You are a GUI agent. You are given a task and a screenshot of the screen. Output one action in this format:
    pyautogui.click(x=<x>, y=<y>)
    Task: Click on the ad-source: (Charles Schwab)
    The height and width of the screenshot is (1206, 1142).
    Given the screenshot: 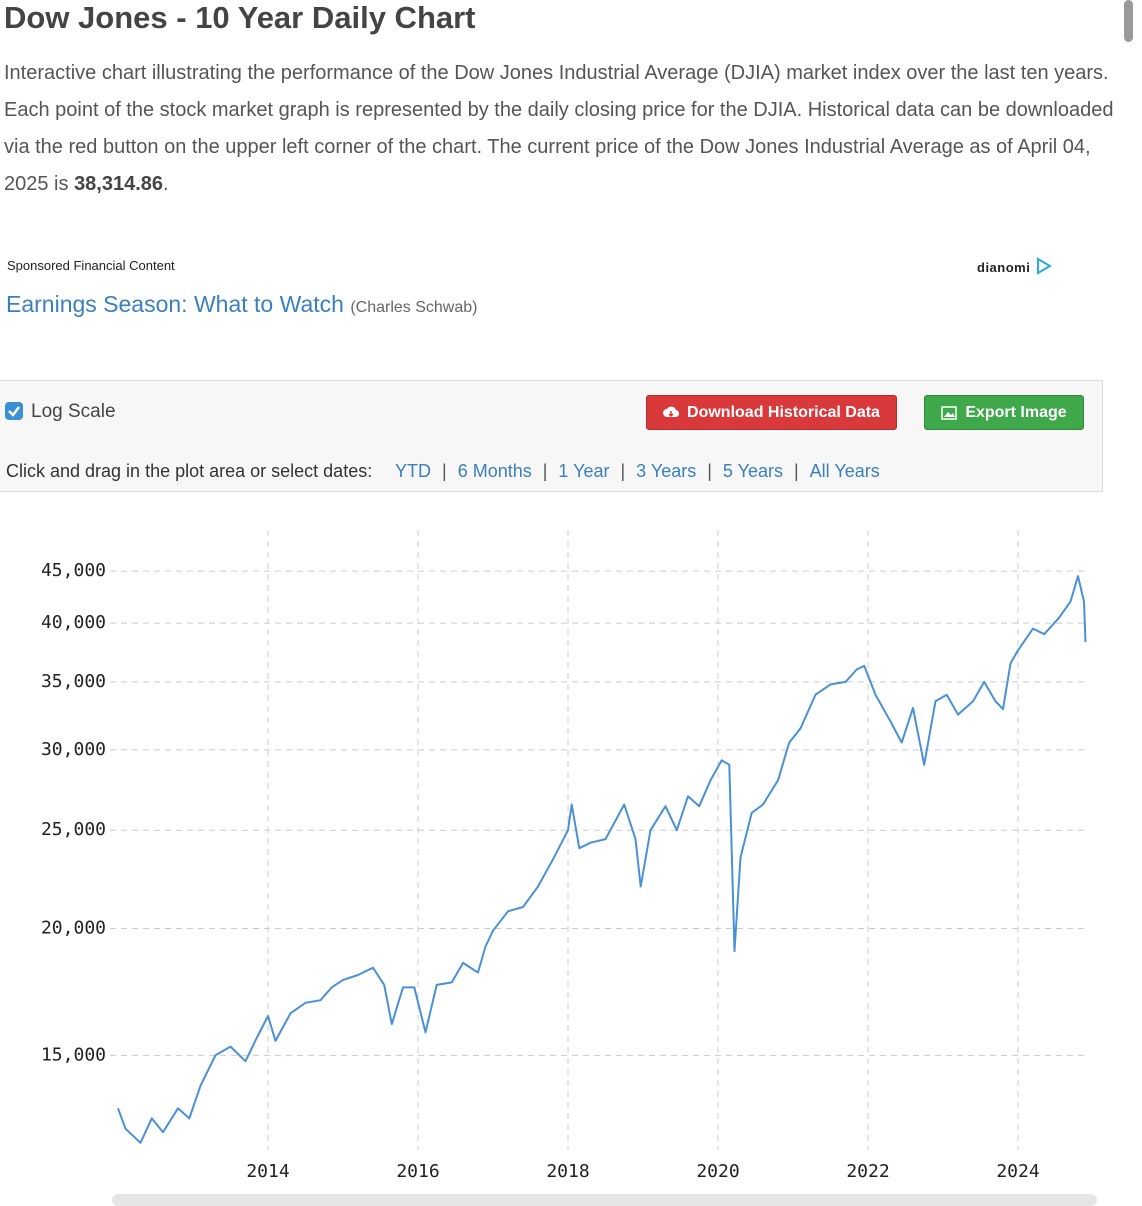 What is the action you would take?
    pyautogui.click(x=414, y=307)
    